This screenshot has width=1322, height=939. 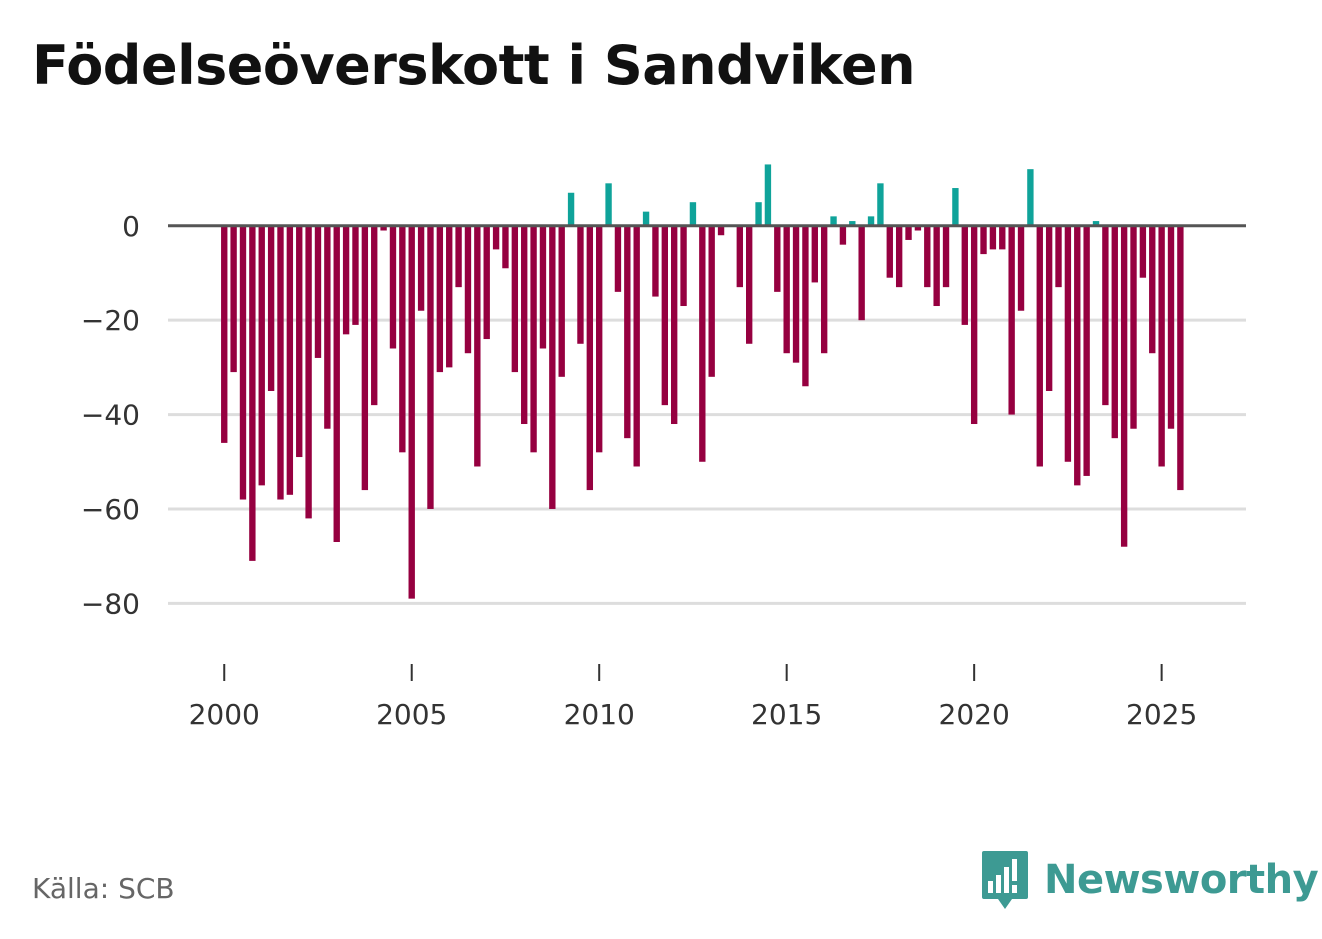 I want to click on newsworthy-logo: Newsworthy, so click(x=1149, y=880).